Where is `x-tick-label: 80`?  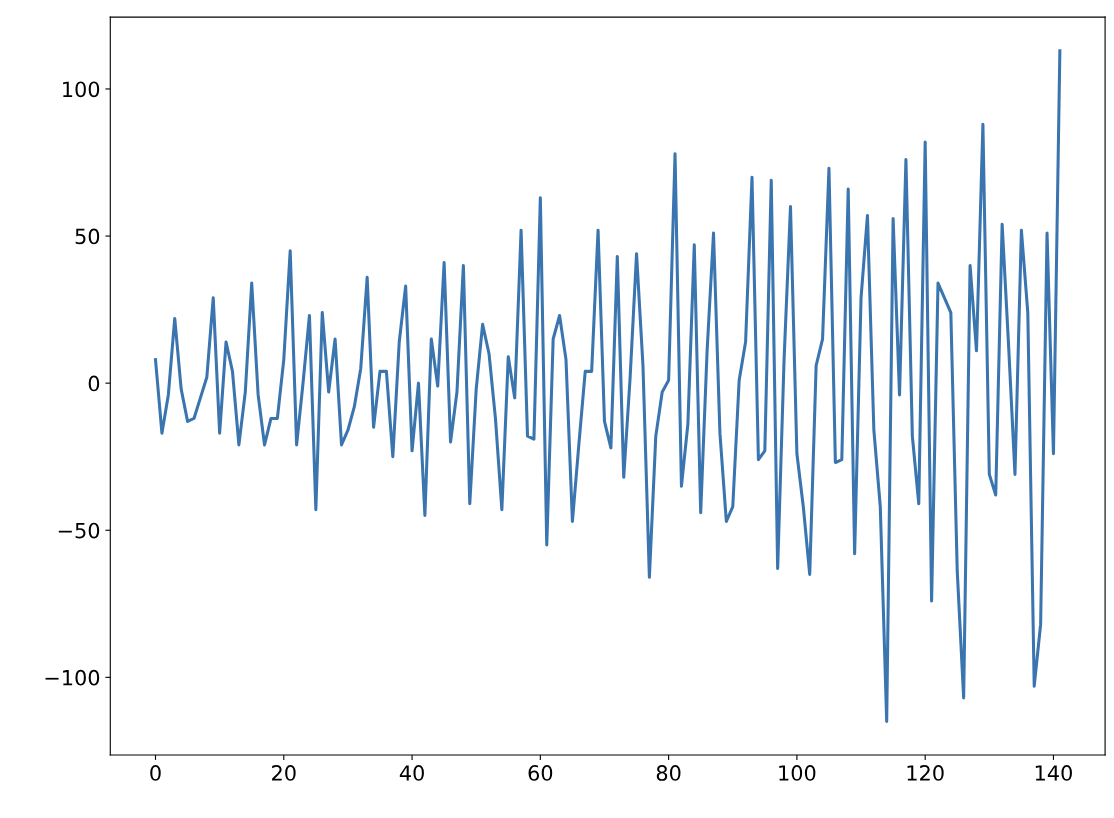
x-tick-label: 80 is located at coordinates (668, 773).